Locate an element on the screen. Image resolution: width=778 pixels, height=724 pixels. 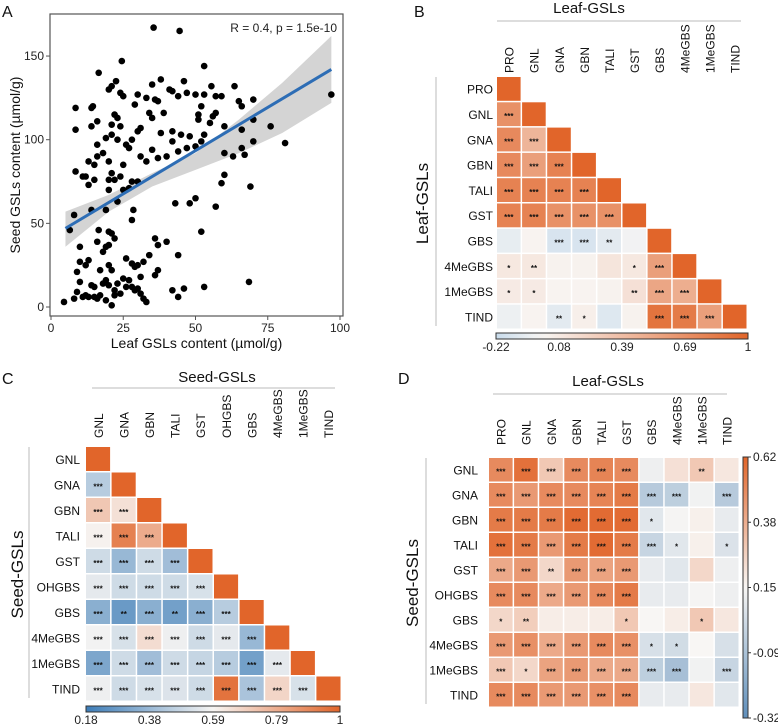
column-label: PRO is located at coordinates (502, 432).